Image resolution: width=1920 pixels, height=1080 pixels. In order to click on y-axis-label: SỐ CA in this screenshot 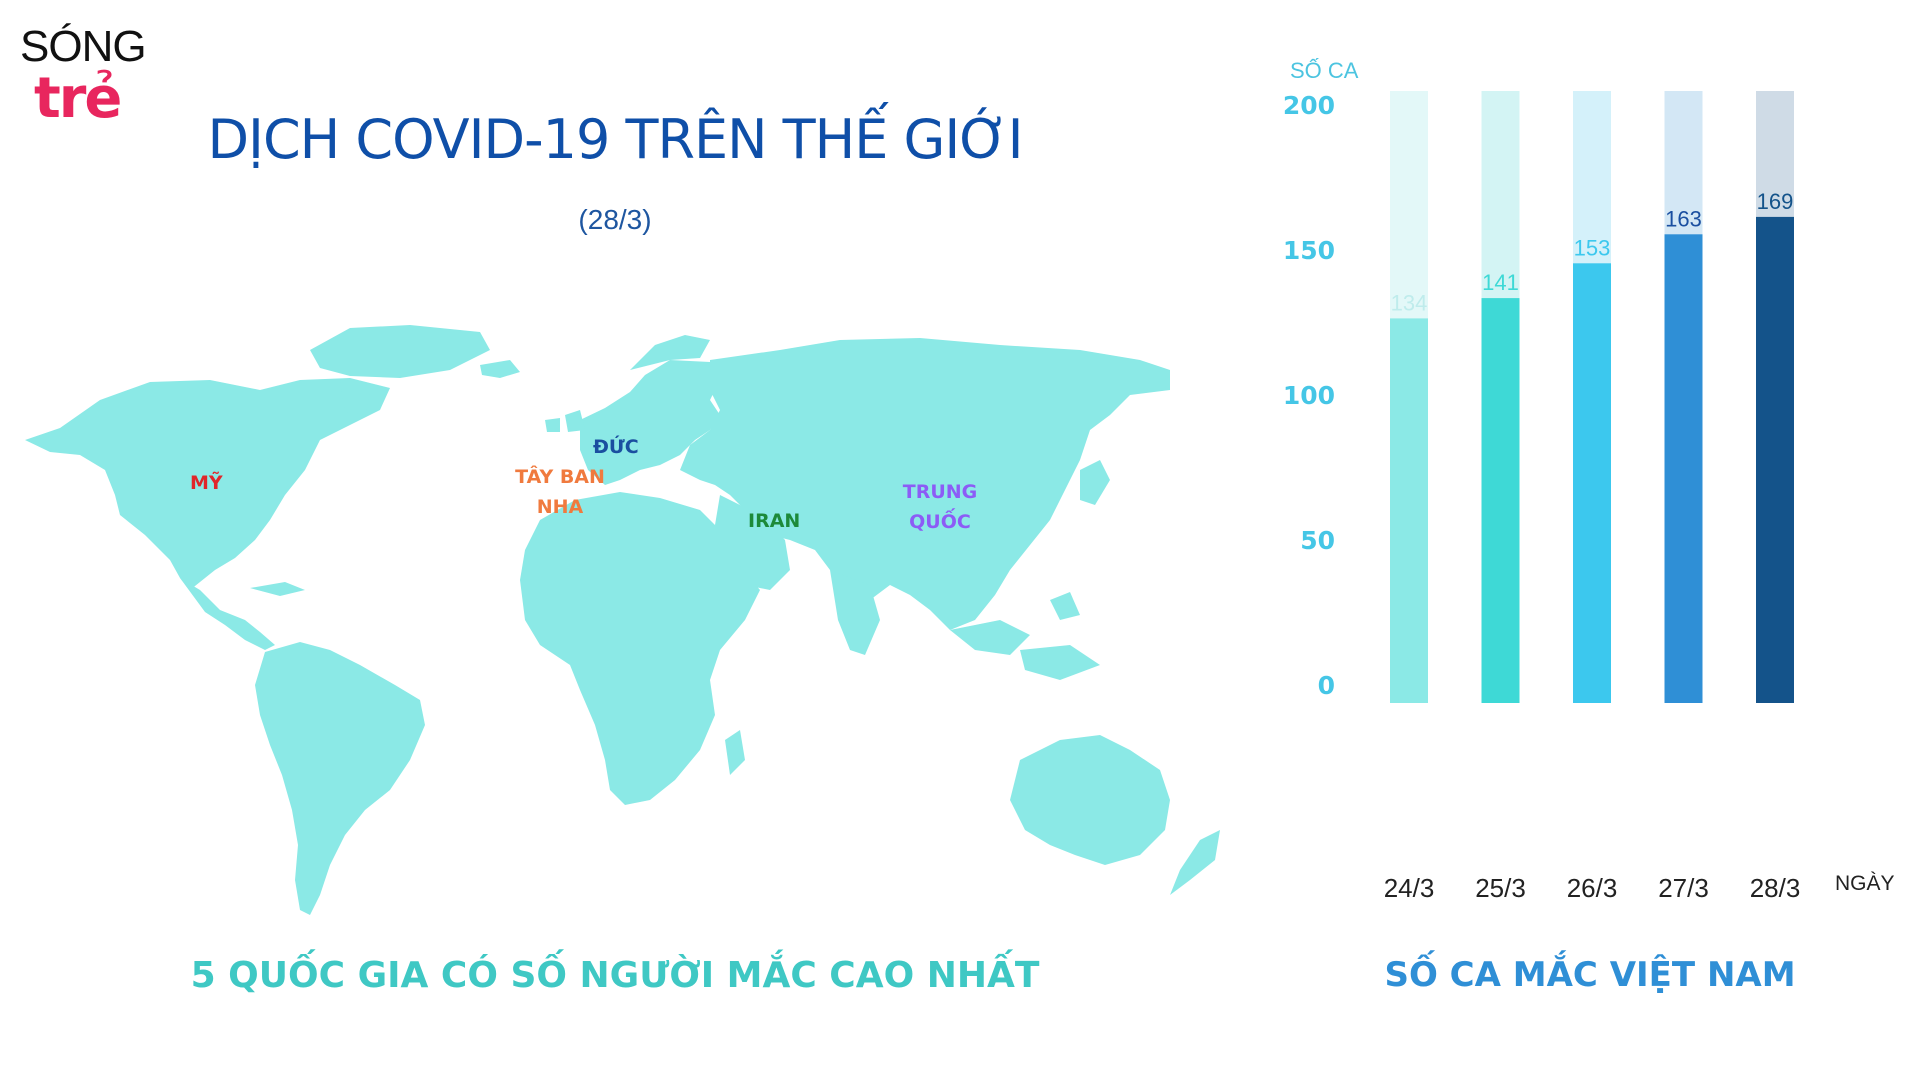, I will do `click(1324, 70)`.